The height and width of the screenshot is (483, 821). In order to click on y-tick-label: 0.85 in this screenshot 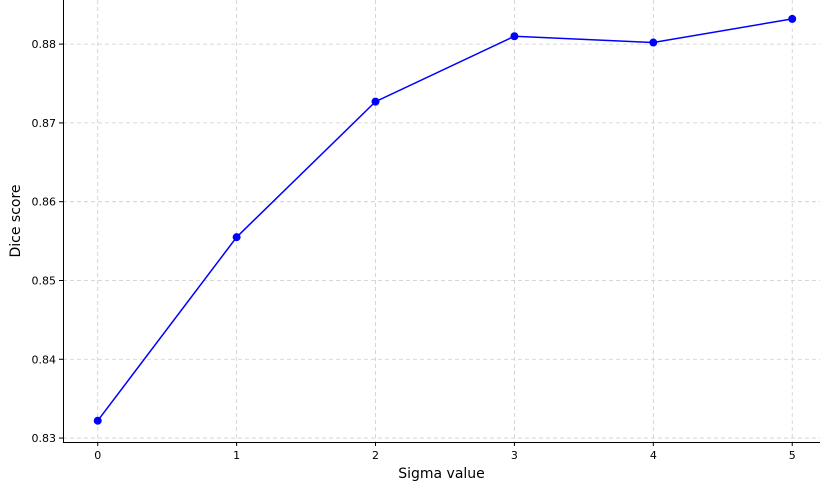, I will do `click(44, 280)`.